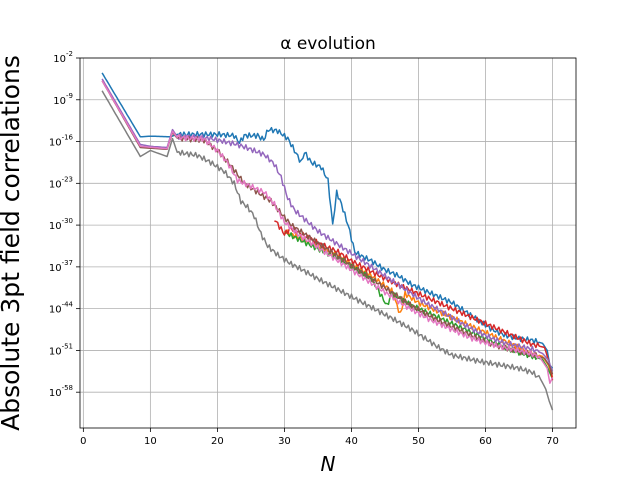 The image size is (640, 480). Describe the element at coordinates (485, 441) in the screenshot. I see `x-tick-label: 60` at that location.